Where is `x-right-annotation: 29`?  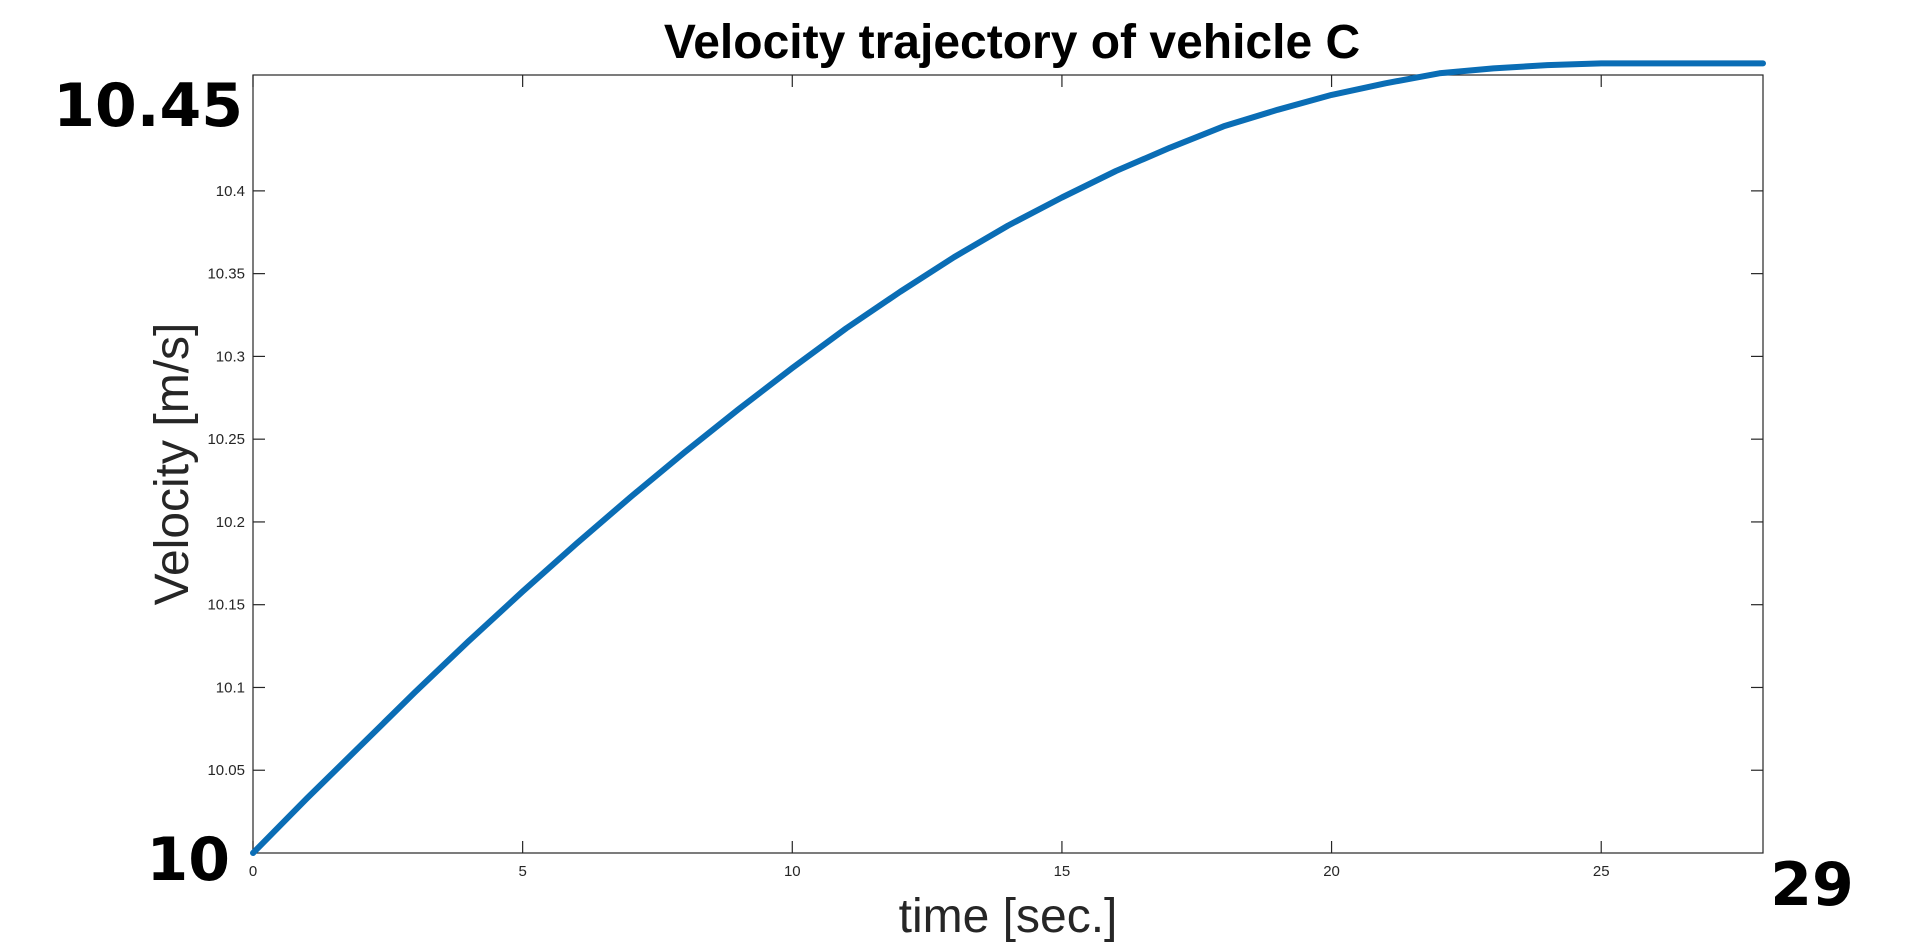 x-right-annotation: 29 is located at coordinates (1812, 885).